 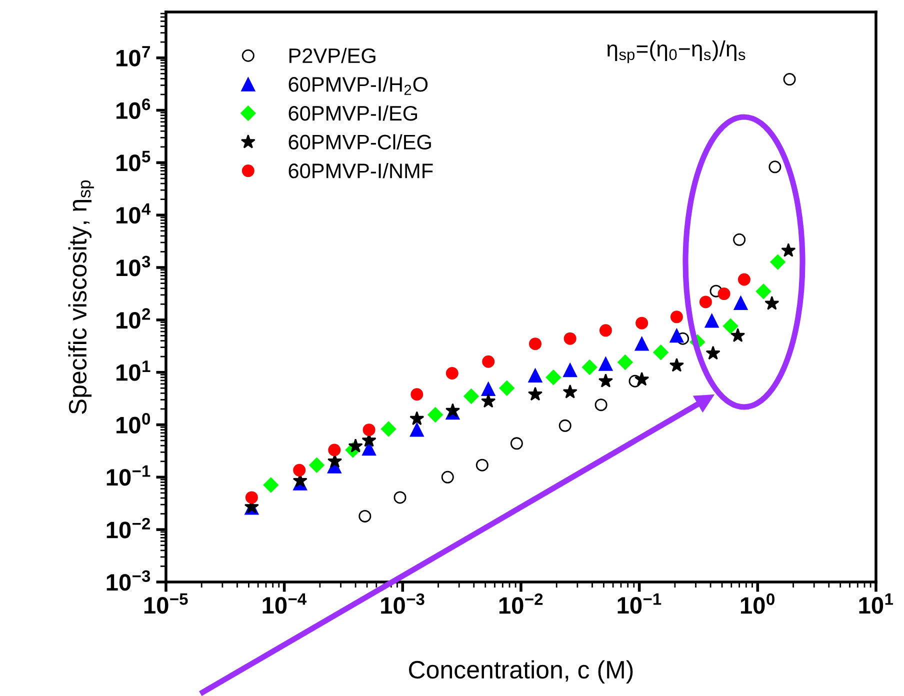 I want to click on y-tick-label: 10$^{4}$, so click(x=133, y=213).